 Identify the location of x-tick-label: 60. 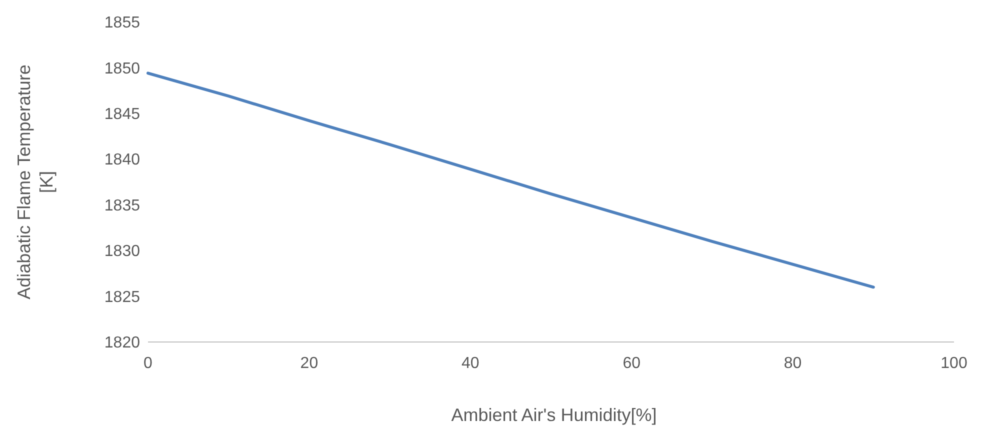
(631, 363).